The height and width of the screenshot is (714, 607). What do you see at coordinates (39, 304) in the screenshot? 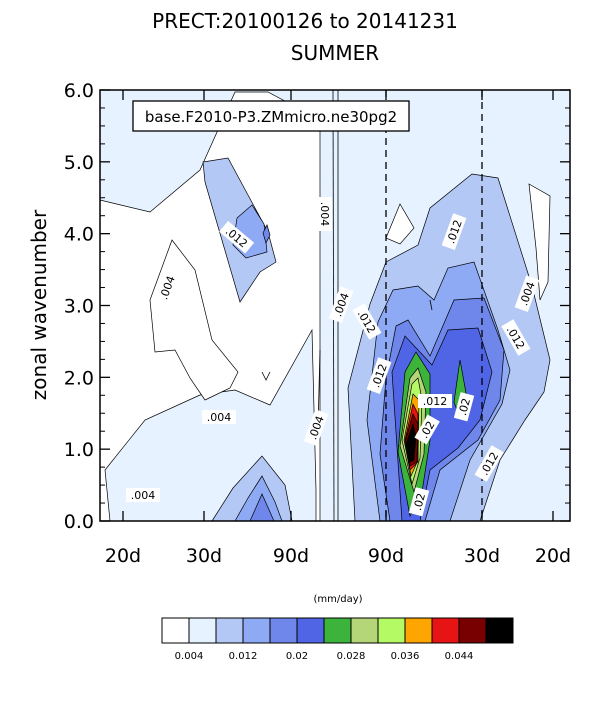
I see `y-axis-label: zonal wavenumber` at bounding box center [39, 304].